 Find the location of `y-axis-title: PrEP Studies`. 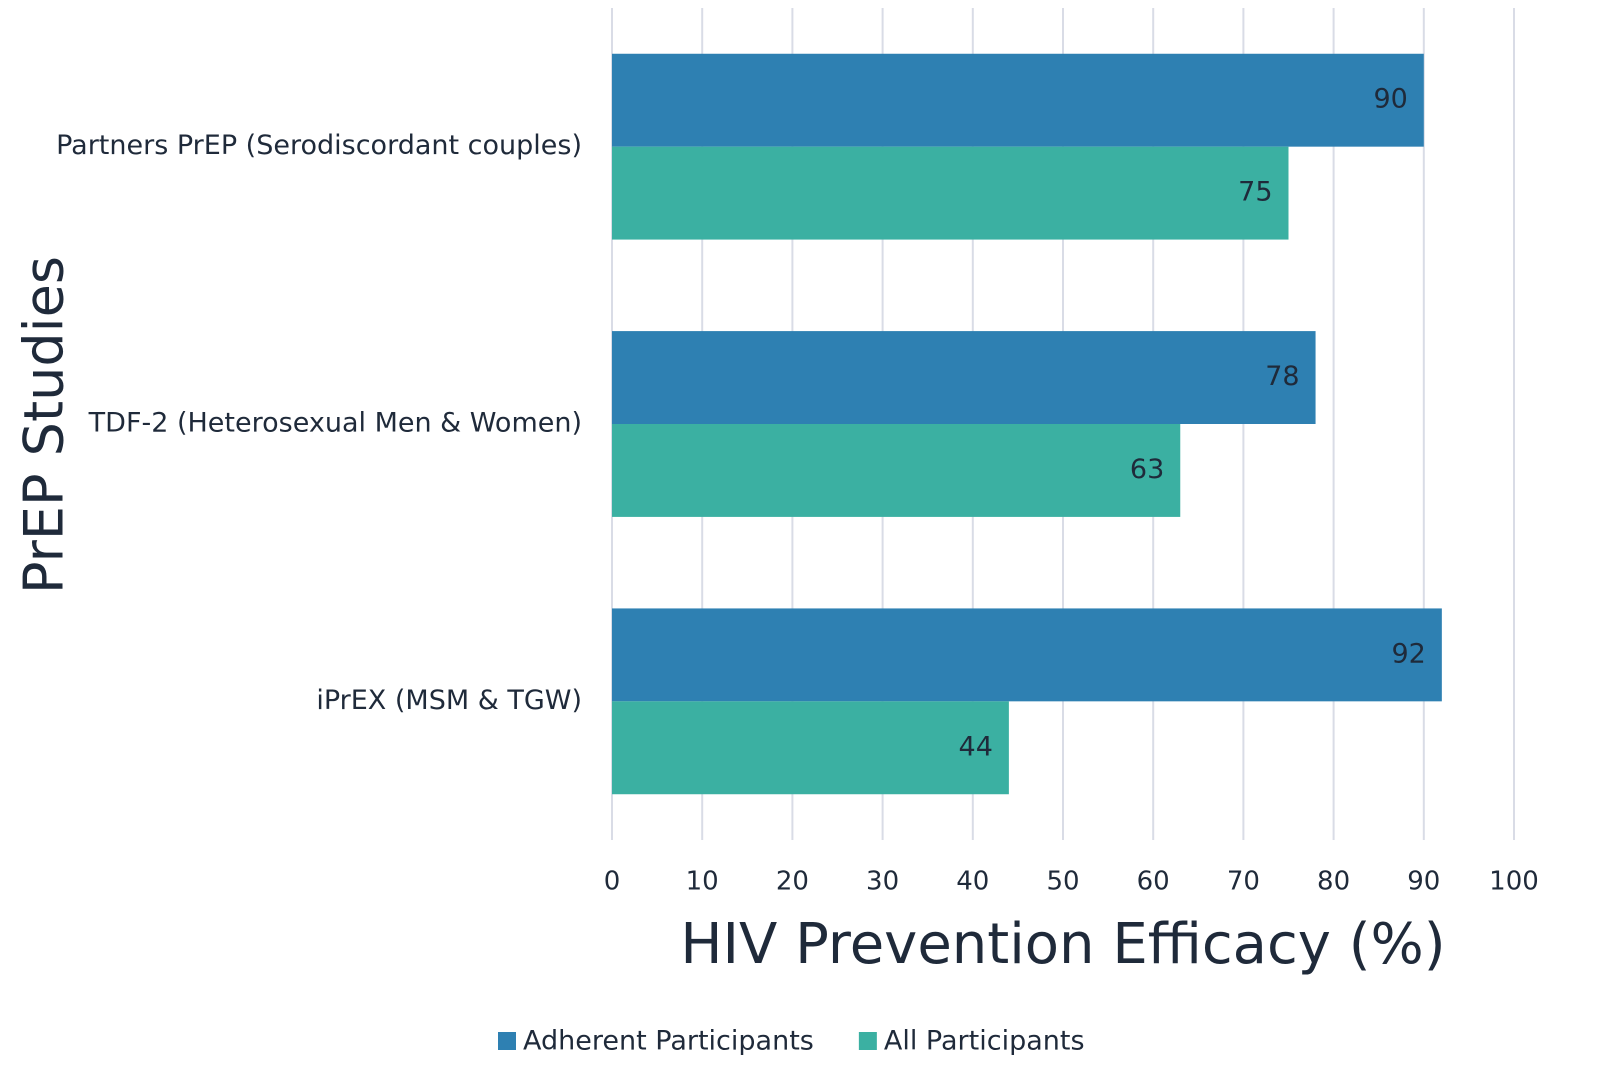

y-axis-title: PrEP Studies is located at coordinates (44, 425).